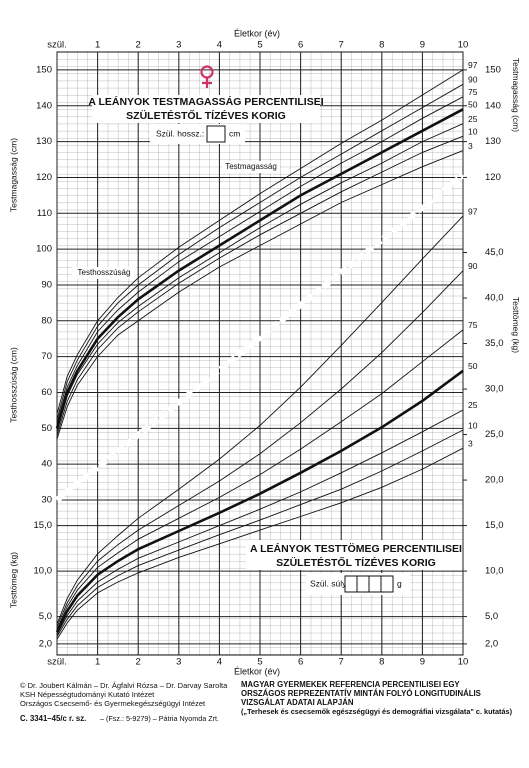 The width and height of the screenshot is (529, 768). What do you see at coordinates (46, 356) in the screenshot?
I see `y-tick-label: 70` at bounding box center [46, 356].